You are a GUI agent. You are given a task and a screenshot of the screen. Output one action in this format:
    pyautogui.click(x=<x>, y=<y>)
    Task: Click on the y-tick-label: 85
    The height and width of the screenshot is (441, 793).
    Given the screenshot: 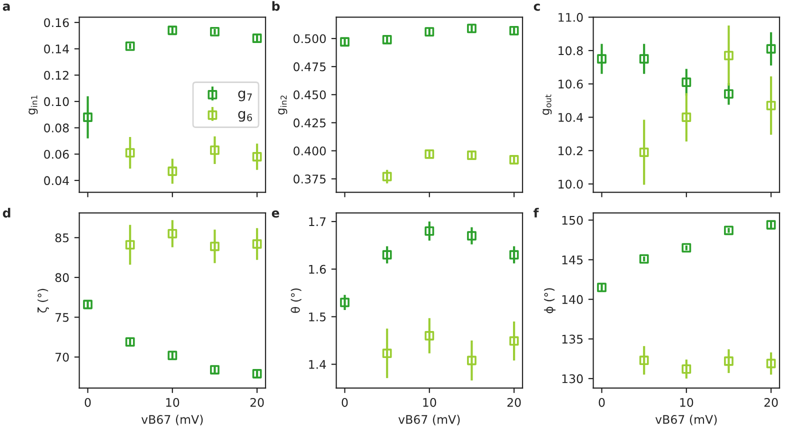 What is the action you would take?
    pyautogui.click(x=62, y=237)
    